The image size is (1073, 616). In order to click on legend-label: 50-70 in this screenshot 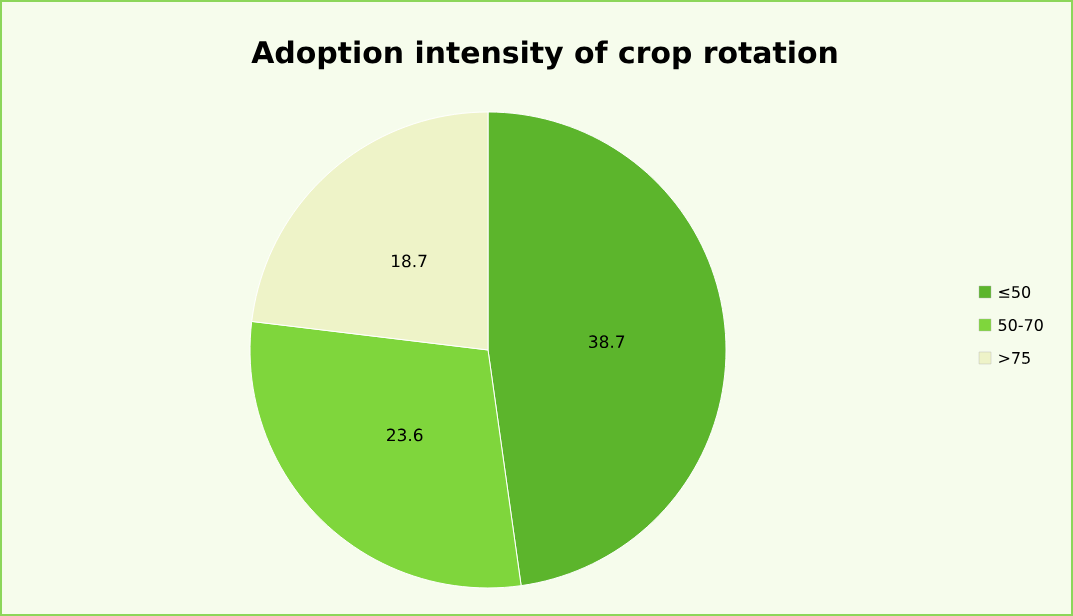, I will do `click(1020, 324)`.